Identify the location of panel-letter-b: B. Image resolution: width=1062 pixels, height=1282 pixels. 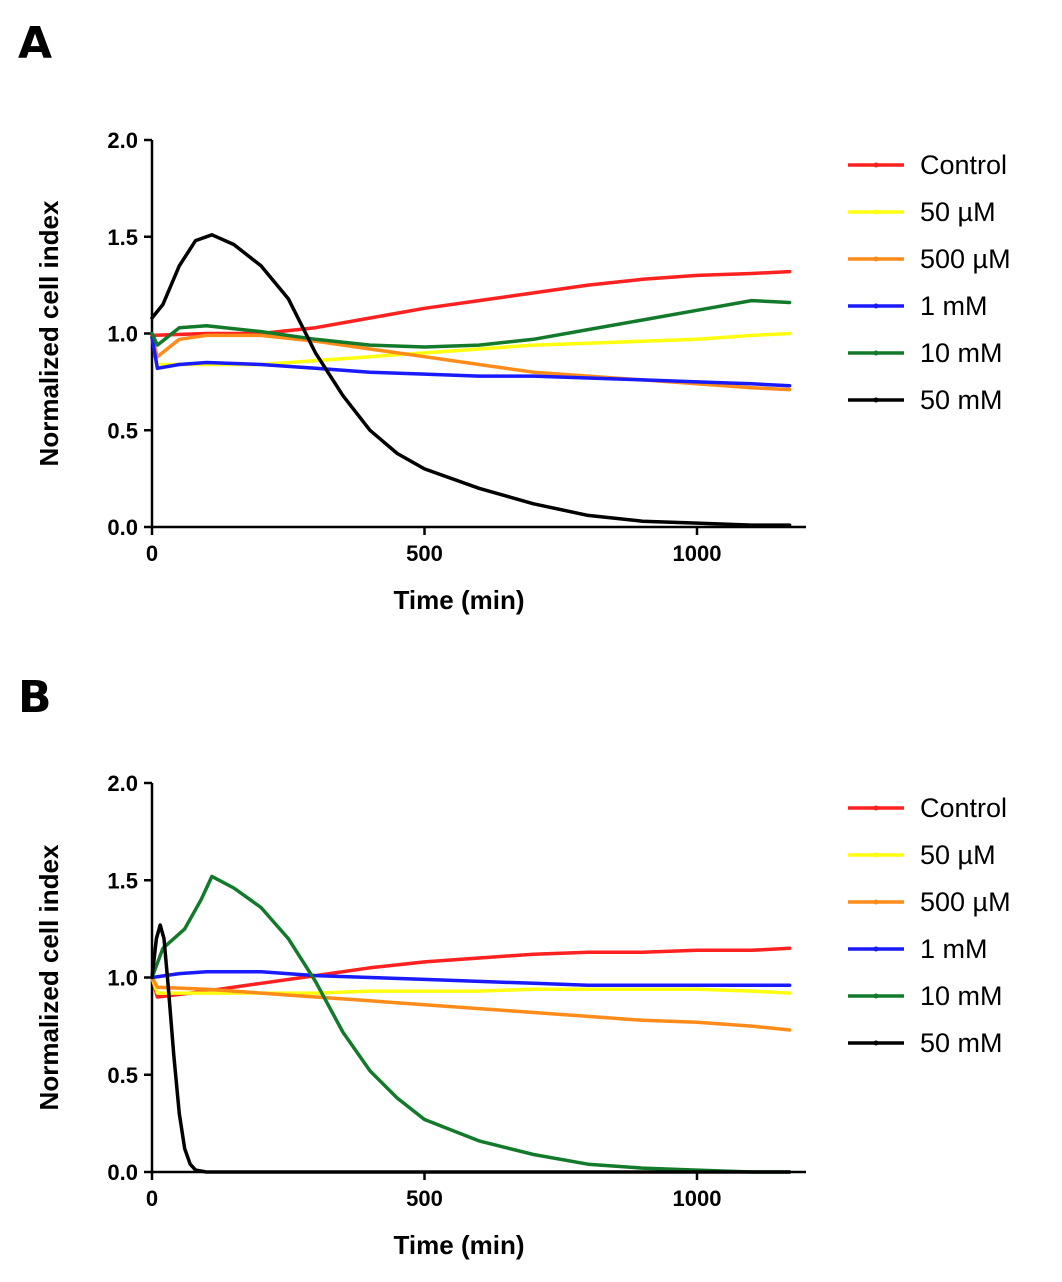
(35, 697).